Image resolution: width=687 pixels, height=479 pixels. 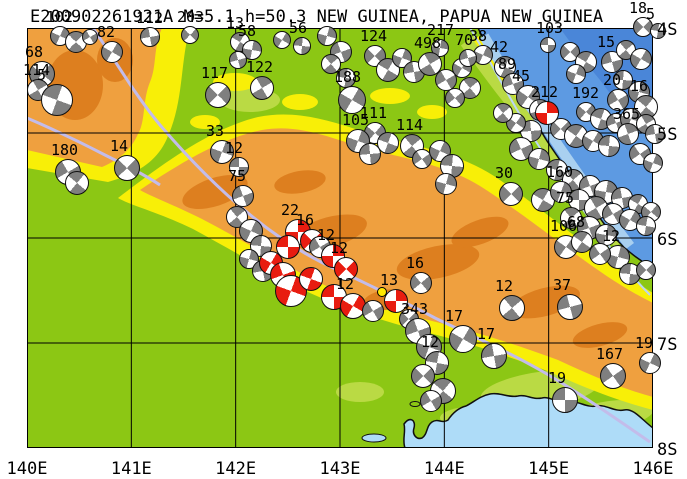 What do you see at coordinates (651, 14) in the screenshot?
I see `beachball-depth-label: 5` at bounding box center [651, 14].